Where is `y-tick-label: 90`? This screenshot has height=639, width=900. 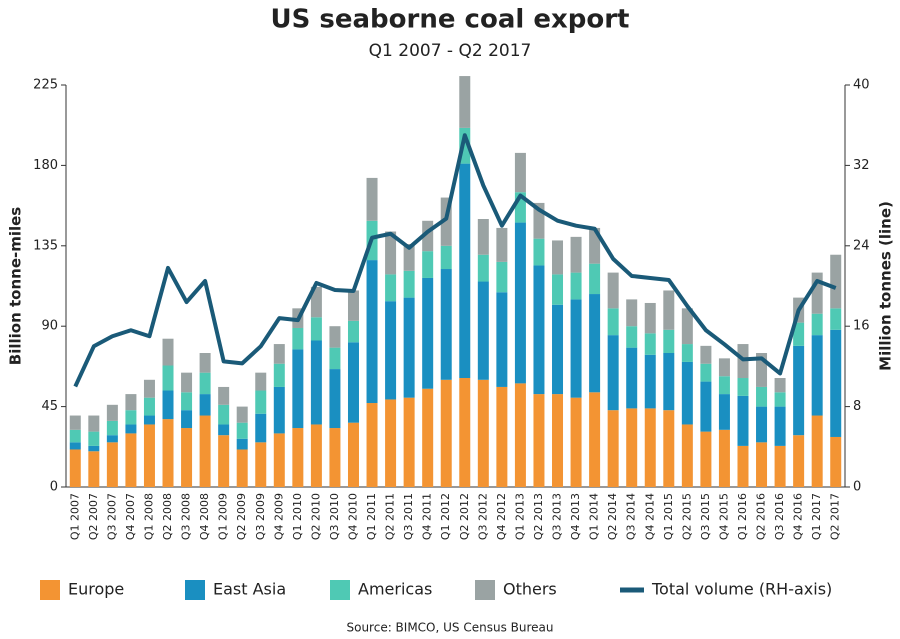 y-tick-label: 90 is located at coordinates (49, 326).